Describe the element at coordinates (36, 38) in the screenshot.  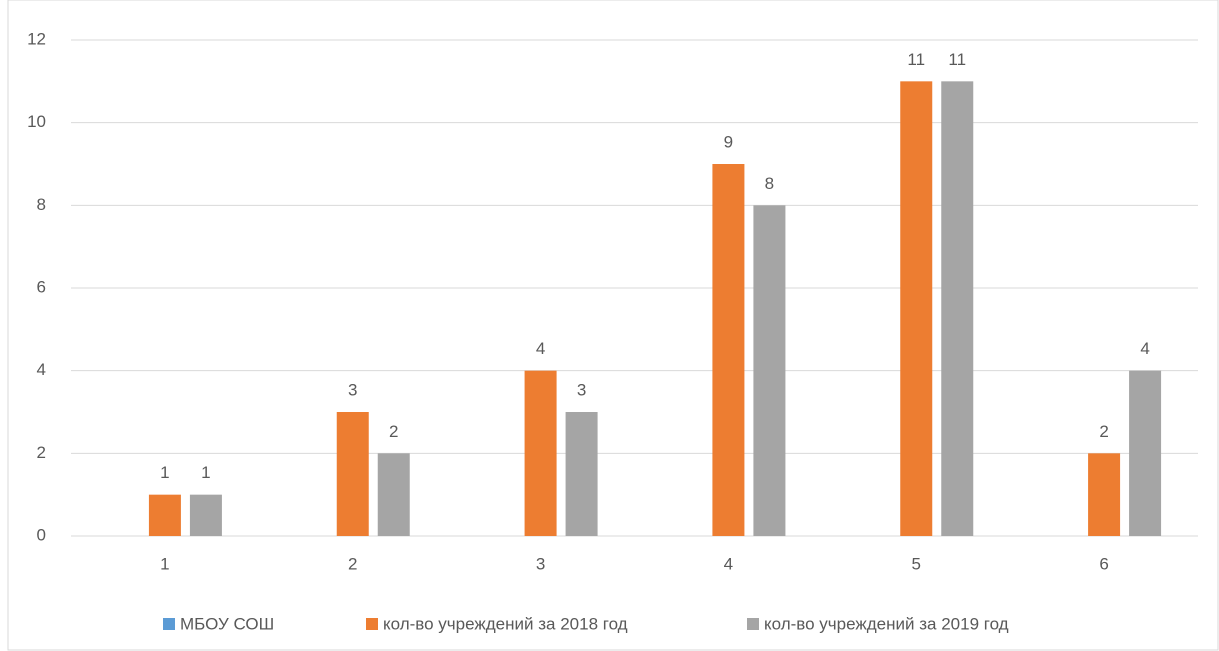
I see `y-tick-label: 12` at that location.